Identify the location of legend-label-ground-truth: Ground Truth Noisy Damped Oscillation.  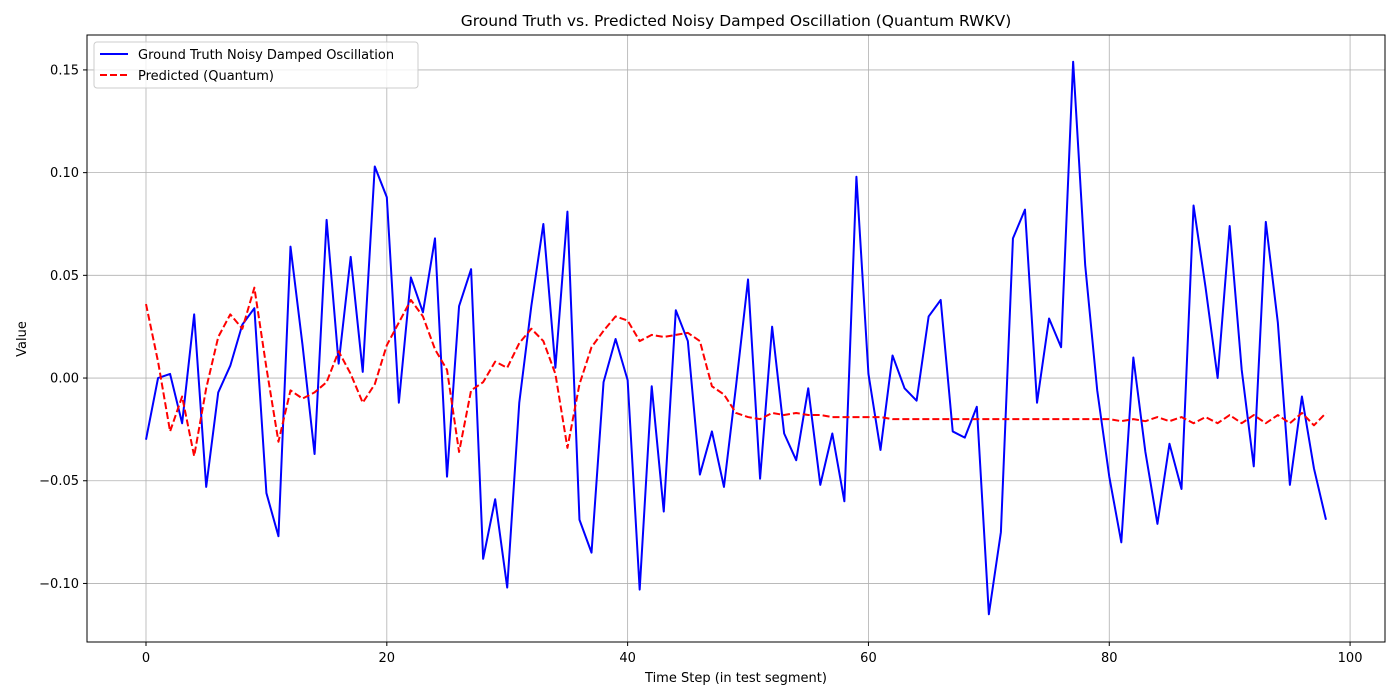
(266, 55).